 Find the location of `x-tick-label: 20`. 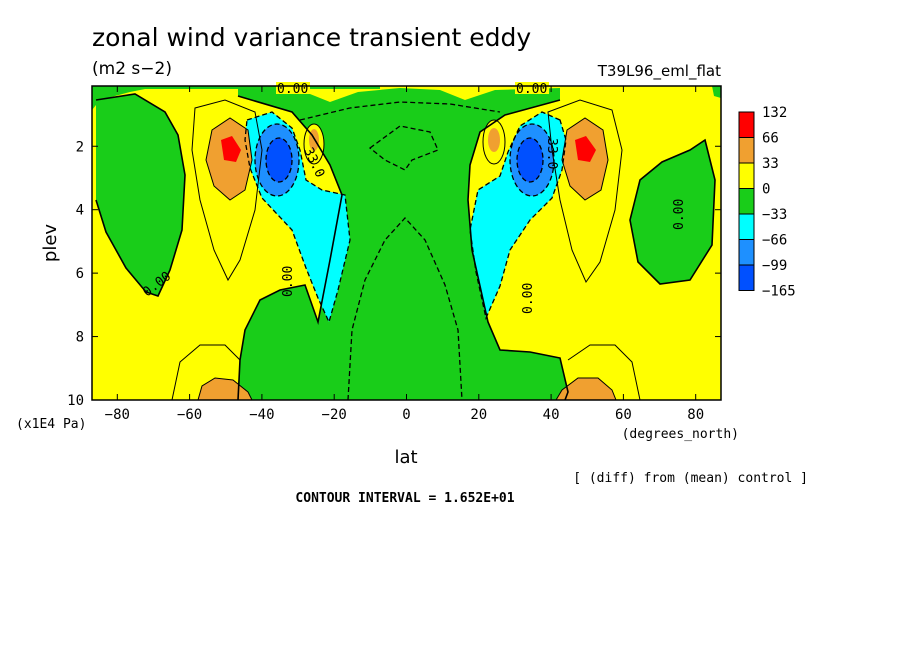

x-tick-label: 20 is located at coordinates (478, 415).